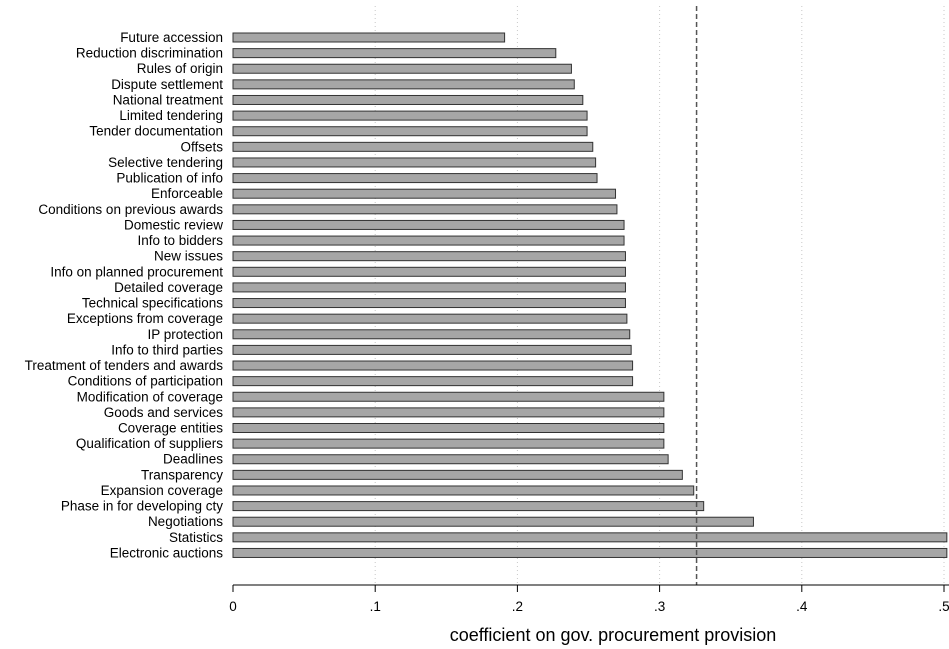 Image resolution: width=949 pixels, height=649 pixels. Describe the element at coordinates (165, 162) in the screenshot. I see `category-label: Selective tendering` at that location.